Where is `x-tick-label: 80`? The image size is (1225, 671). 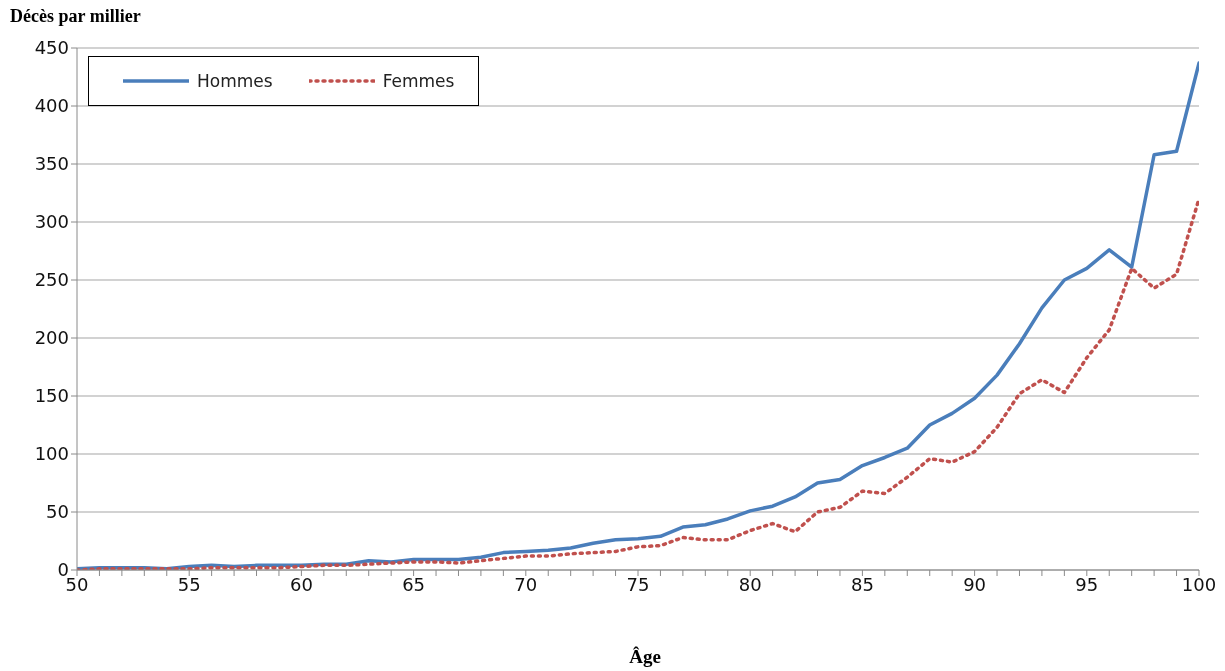 x-tick-label: 80 is located at coordinates (750, 584).